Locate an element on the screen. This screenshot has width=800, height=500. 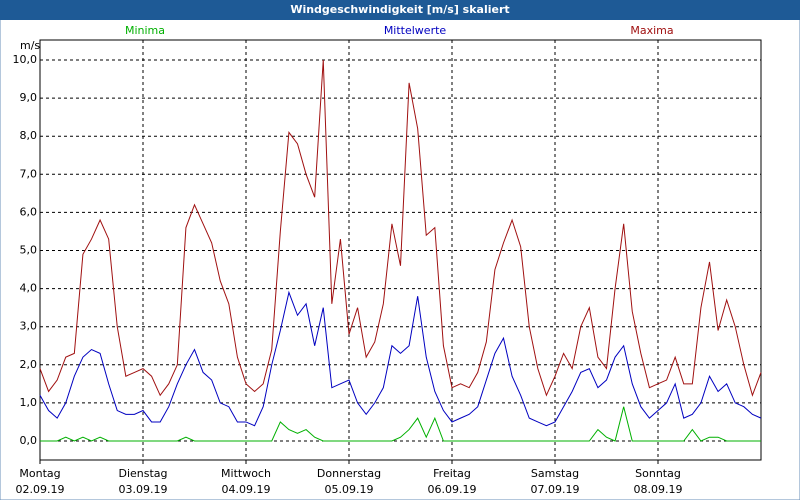
x-tick-label: Montag is located at coordinates (39, 473).